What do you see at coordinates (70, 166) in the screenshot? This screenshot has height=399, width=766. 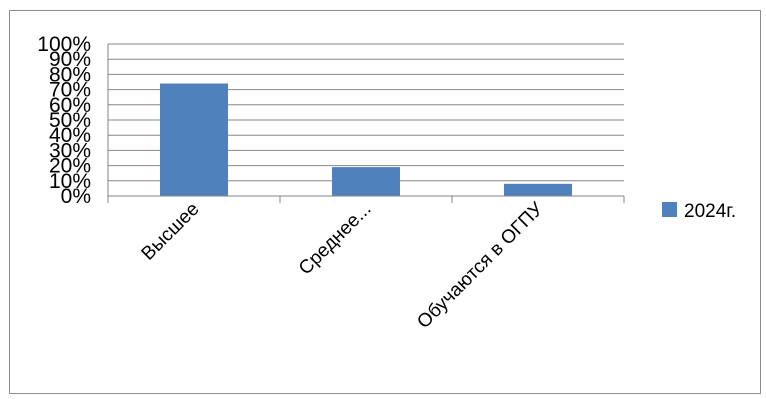 I see `y-tick-label: 20%` at bounding box center [70, 166].